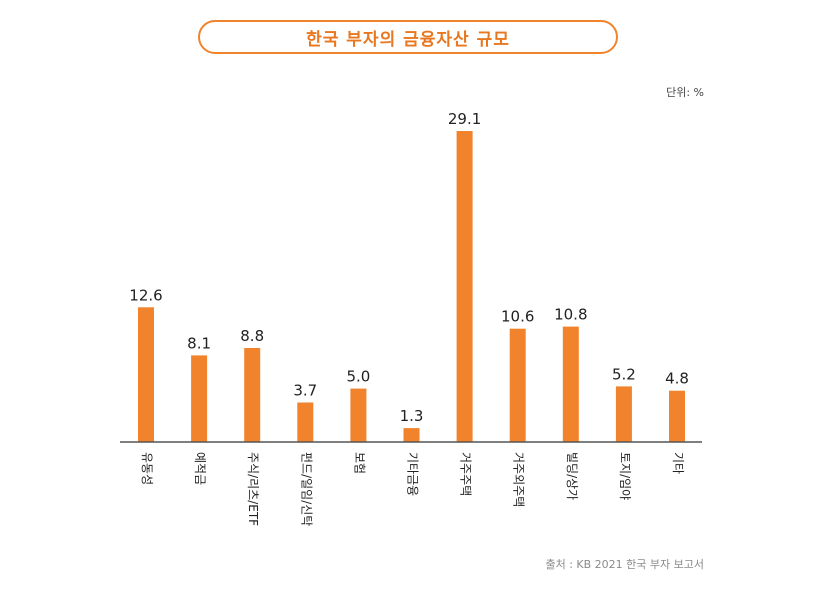  Describe the element at coordinates (464, 119) in the screenshot. I see `value-label-7: 29.1` at that location.